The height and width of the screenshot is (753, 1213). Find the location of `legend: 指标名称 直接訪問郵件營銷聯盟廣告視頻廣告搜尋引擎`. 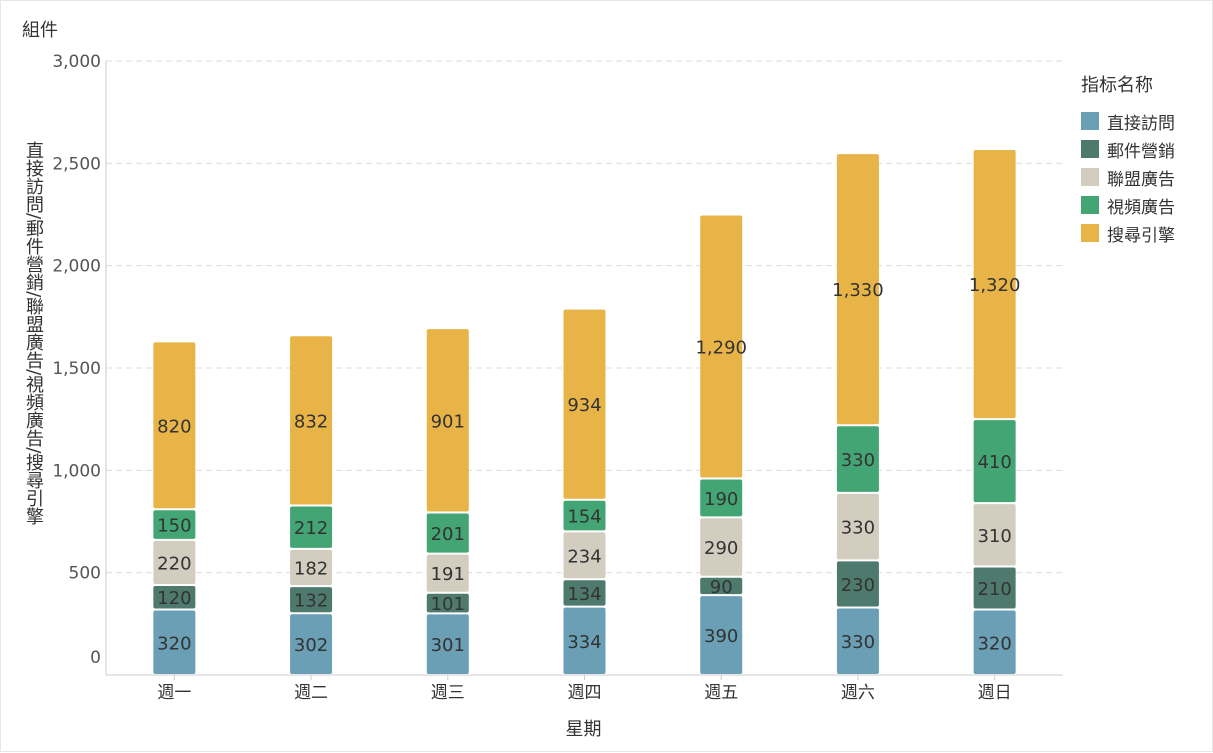

legend: 指标名称 直接訪問郵件營銷聯盟廣告視頻廣告搜尋引擎 is located at coordinates (1128, 159).